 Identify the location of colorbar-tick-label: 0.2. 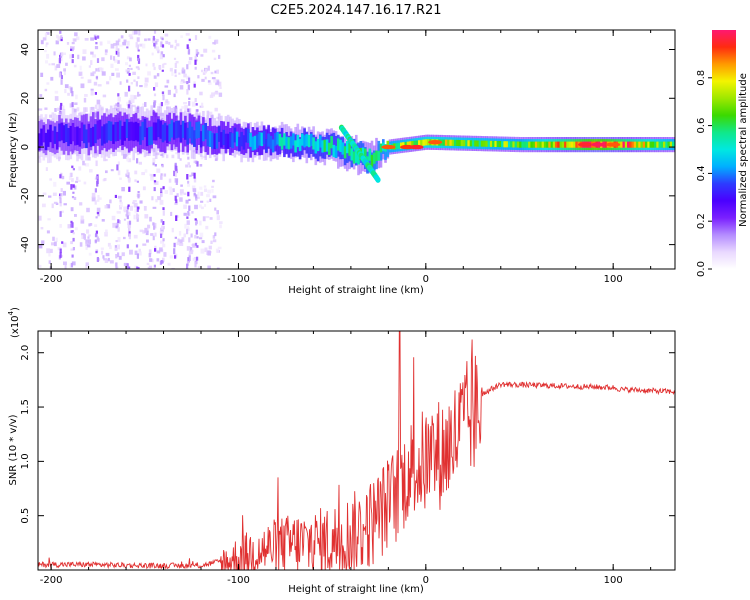
(701, 221).